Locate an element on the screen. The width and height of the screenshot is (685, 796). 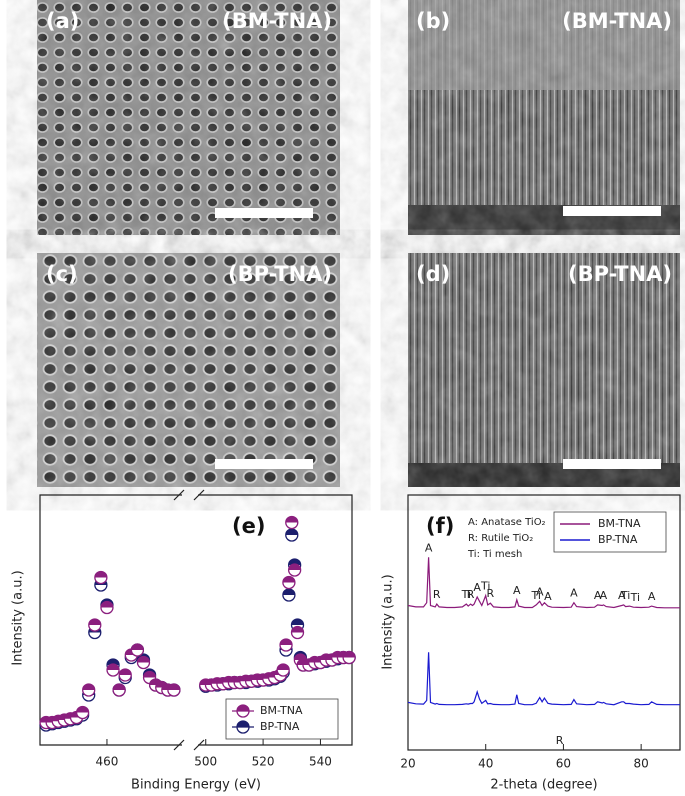
x-tick-label: 60 is located at coordinates (563, 764).